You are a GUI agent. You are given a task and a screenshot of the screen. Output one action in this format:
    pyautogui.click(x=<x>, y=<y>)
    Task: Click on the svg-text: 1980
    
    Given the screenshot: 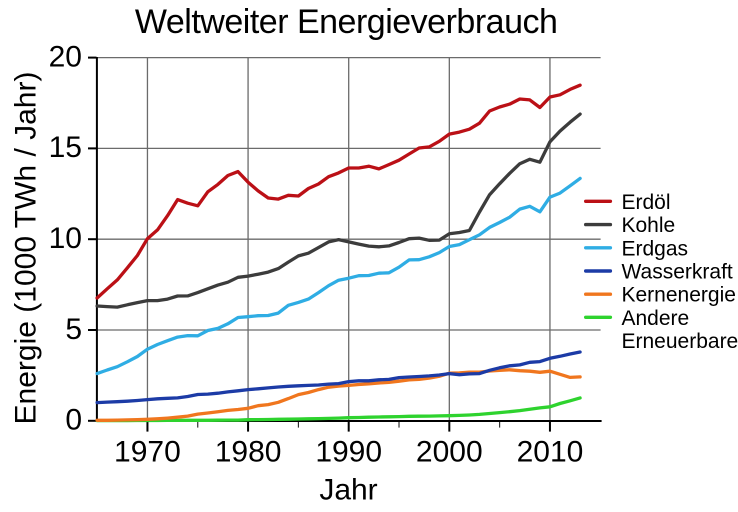 What is the action you would take?
    pyautogui.click(x=248, y=452)
    